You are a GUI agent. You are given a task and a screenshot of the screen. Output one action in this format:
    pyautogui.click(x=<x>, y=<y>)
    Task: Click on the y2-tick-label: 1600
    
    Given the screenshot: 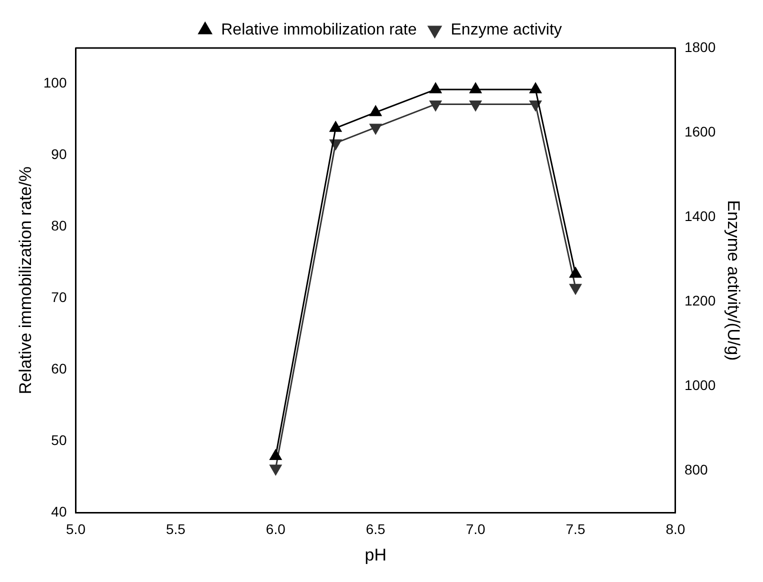 What is the action you would take?
    pyautogui.click(x=700, y=131)
    